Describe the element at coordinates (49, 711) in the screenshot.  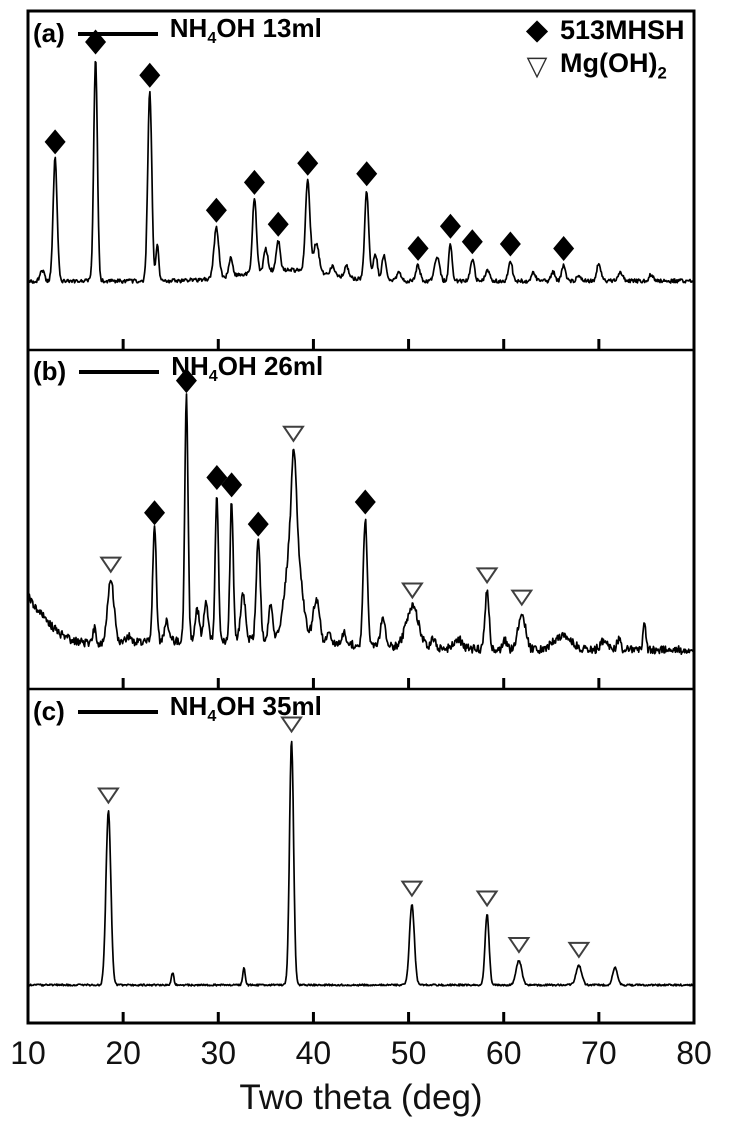
I see `panel-c-tag: (c)` at that location.